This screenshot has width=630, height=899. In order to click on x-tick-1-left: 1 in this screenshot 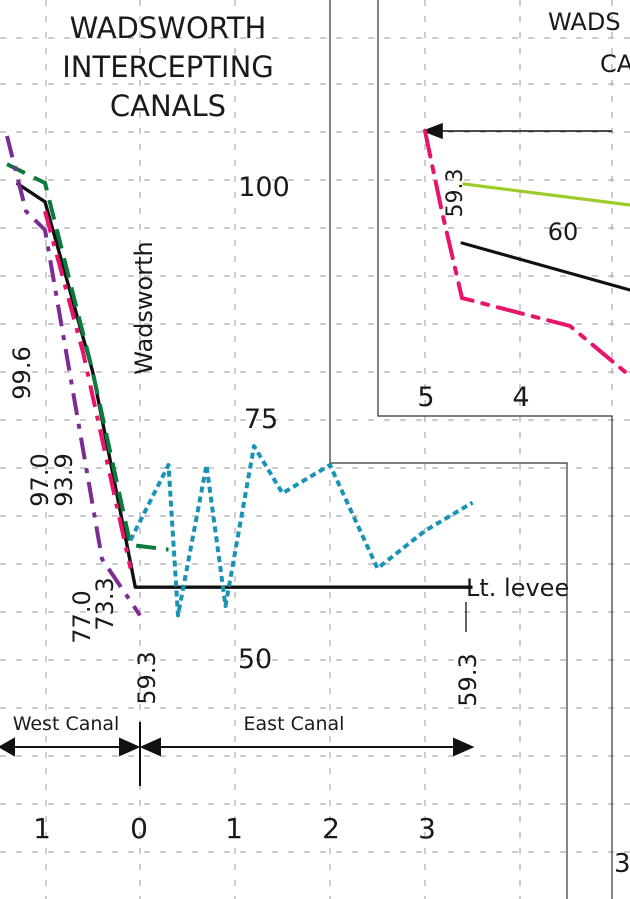, I will do `click(42, 828)`.